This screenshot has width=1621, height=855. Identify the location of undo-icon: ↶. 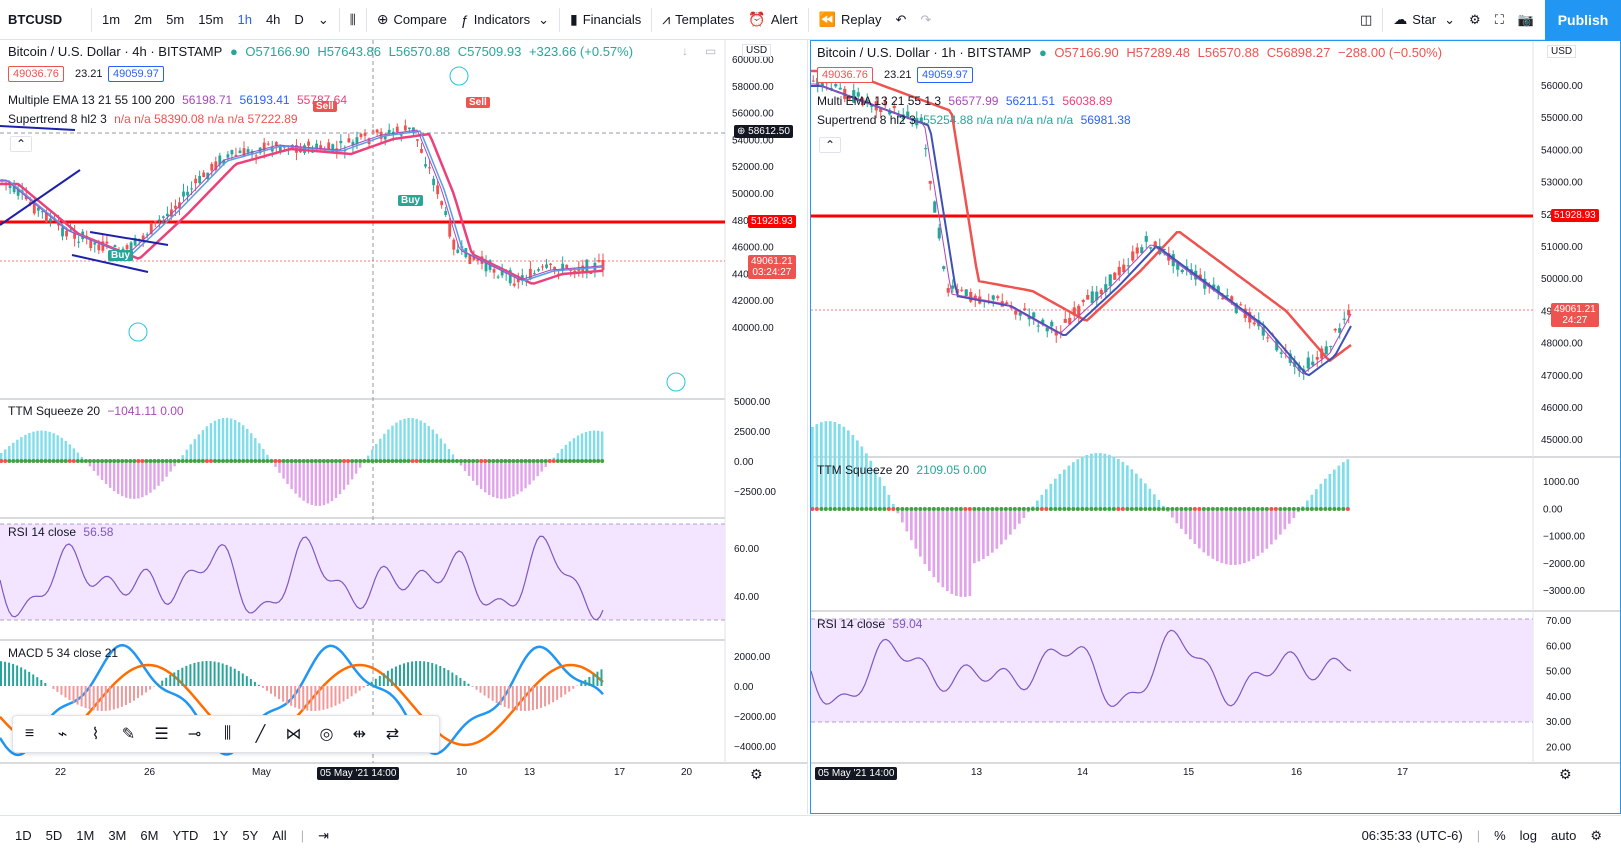
(901, 19).